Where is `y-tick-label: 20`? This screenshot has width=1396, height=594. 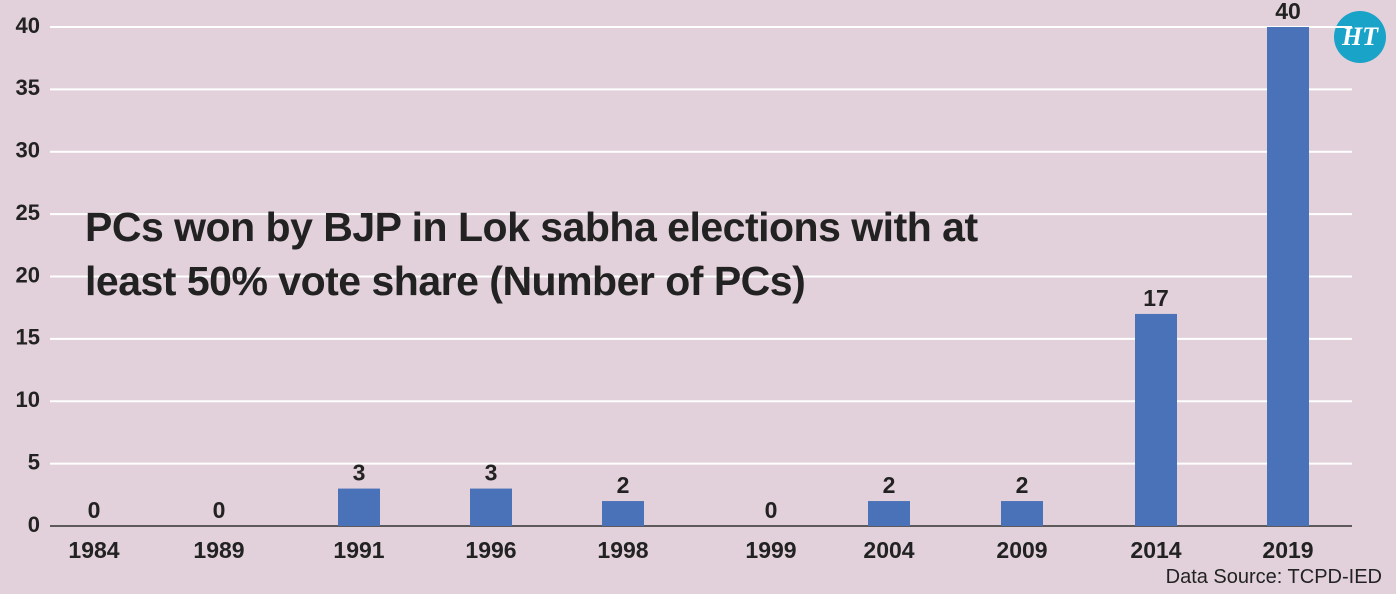 y-tick-label: 20 is located at coordinates (28, 274).